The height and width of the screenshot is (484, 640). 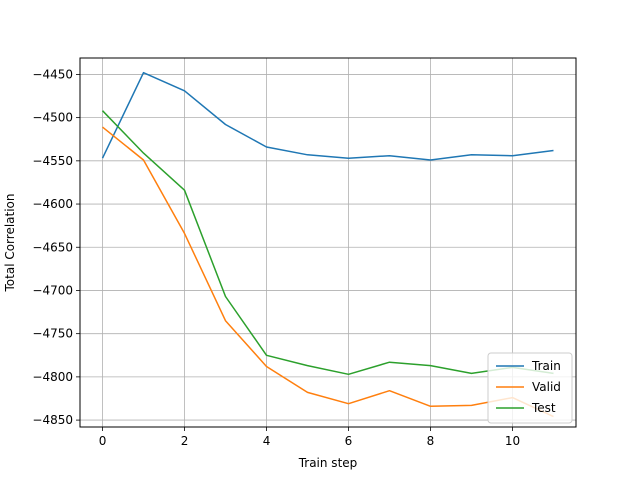 I want to click on x-tick-label: 4, so click(x=267, y=441).